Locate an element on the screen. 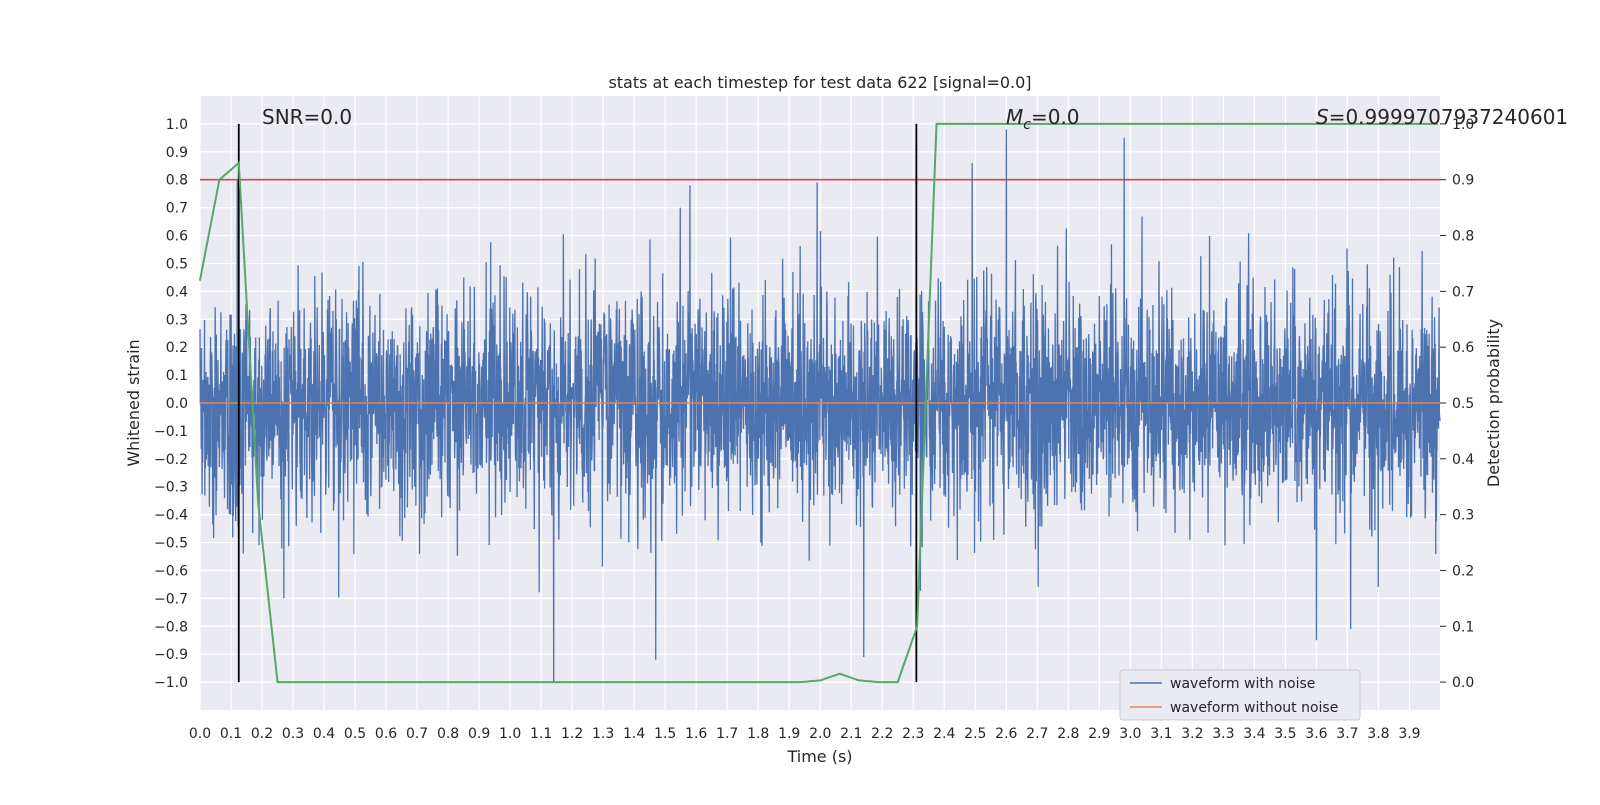 The image size is (1600, 805). y-tick-label: −0.5 is located at coordinates (171, 544).